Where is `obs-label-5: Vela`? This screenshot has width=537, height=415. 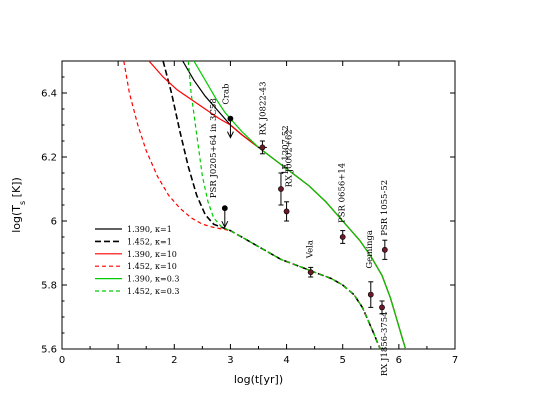
obs-label-5: Vela is located at coordinates (311, 249).